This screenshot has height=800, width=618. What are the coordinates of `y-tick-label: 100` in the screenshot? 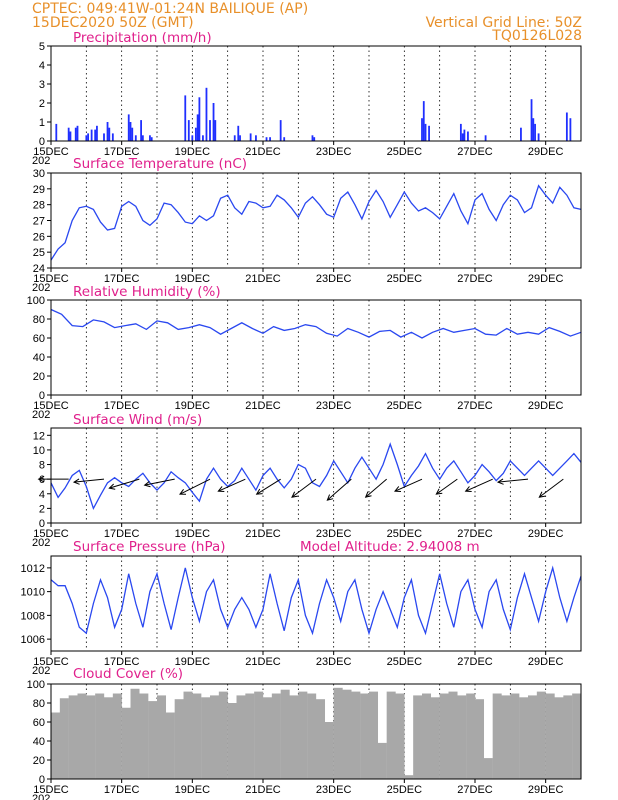 It's located at (36, 685).